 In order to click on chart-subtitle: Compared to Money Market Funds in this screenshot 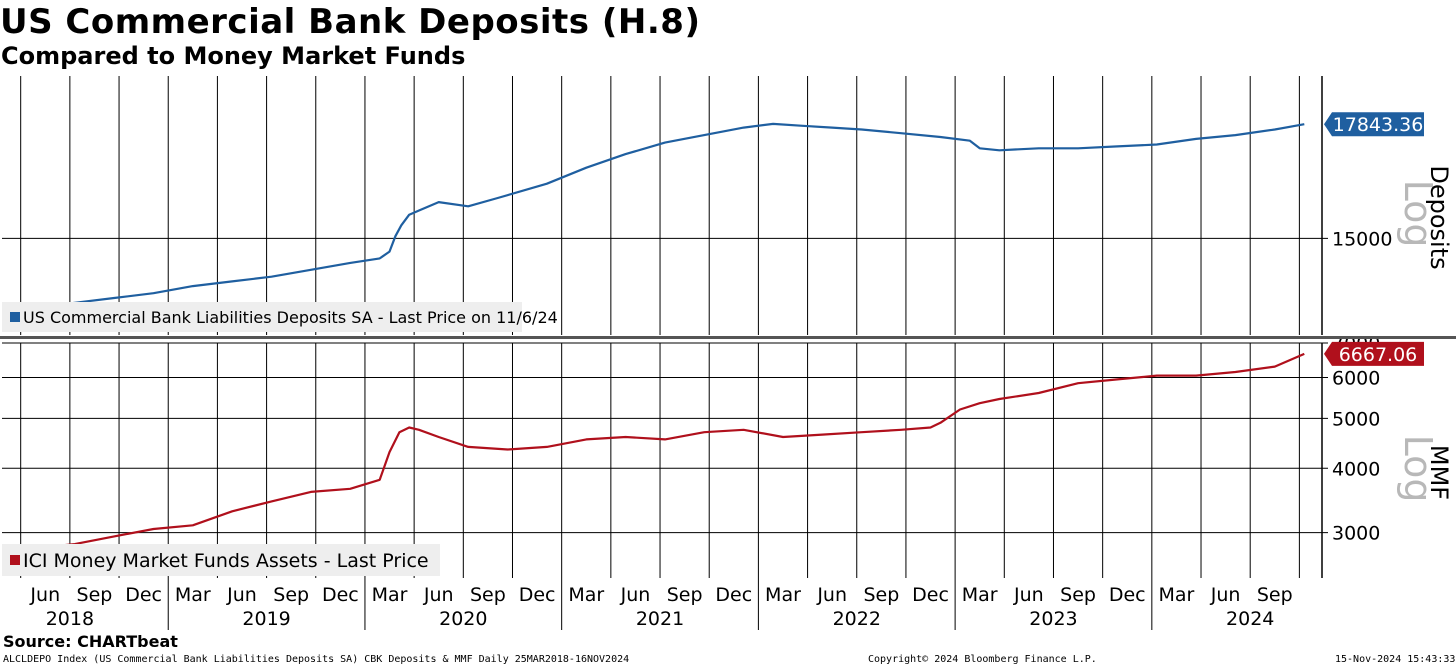, I will do `click(233, 56)`.